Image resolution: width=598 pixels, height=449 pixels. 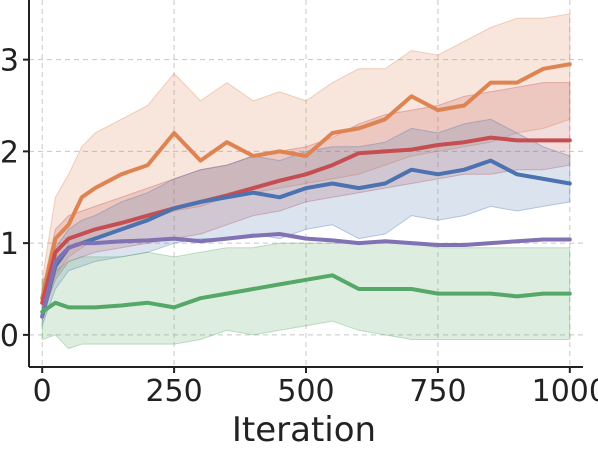 What do you see at coordinates (9, 61) in the screenshot?
I see `y-tick-label: 3` at bounding box center [9, 61].